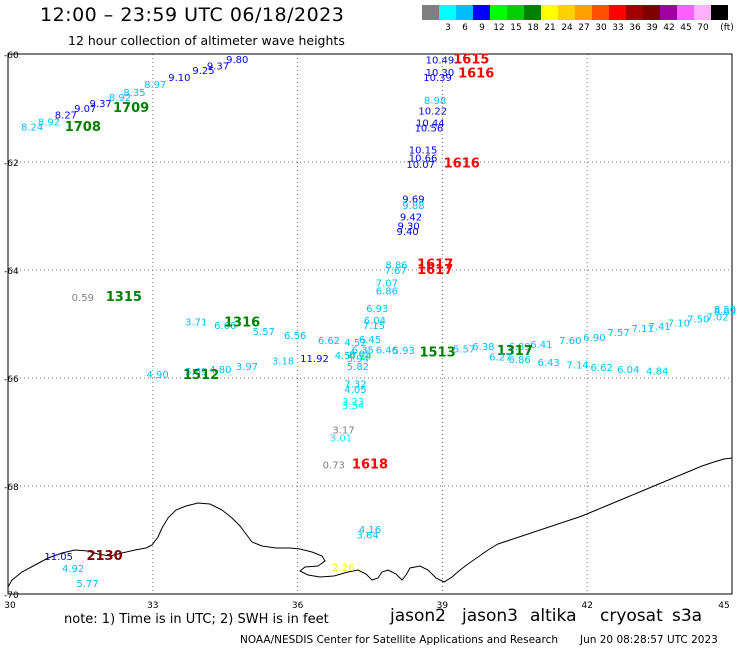  Describe the element at coordinates (295, 336) in the screenshot. I see `wave-height-value: 6.56` at that location.